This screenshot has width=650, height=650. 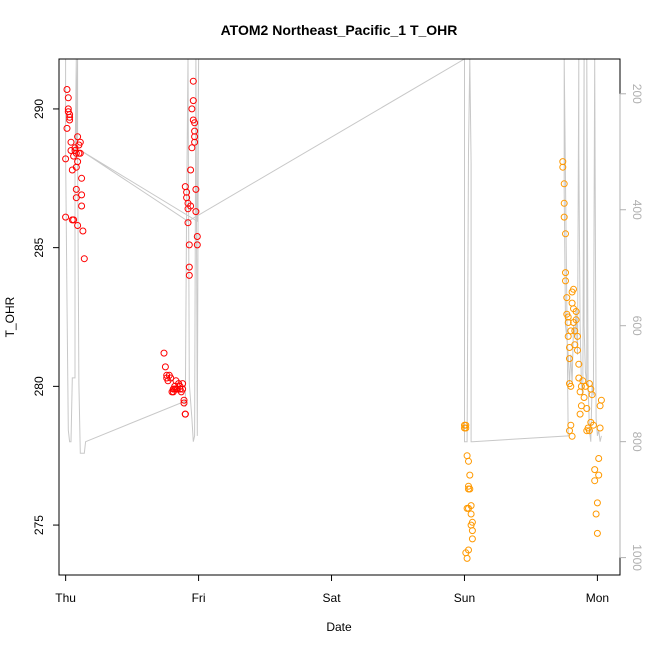 I want to click on y2-tick-label: 400, so click(x=637, y=210).